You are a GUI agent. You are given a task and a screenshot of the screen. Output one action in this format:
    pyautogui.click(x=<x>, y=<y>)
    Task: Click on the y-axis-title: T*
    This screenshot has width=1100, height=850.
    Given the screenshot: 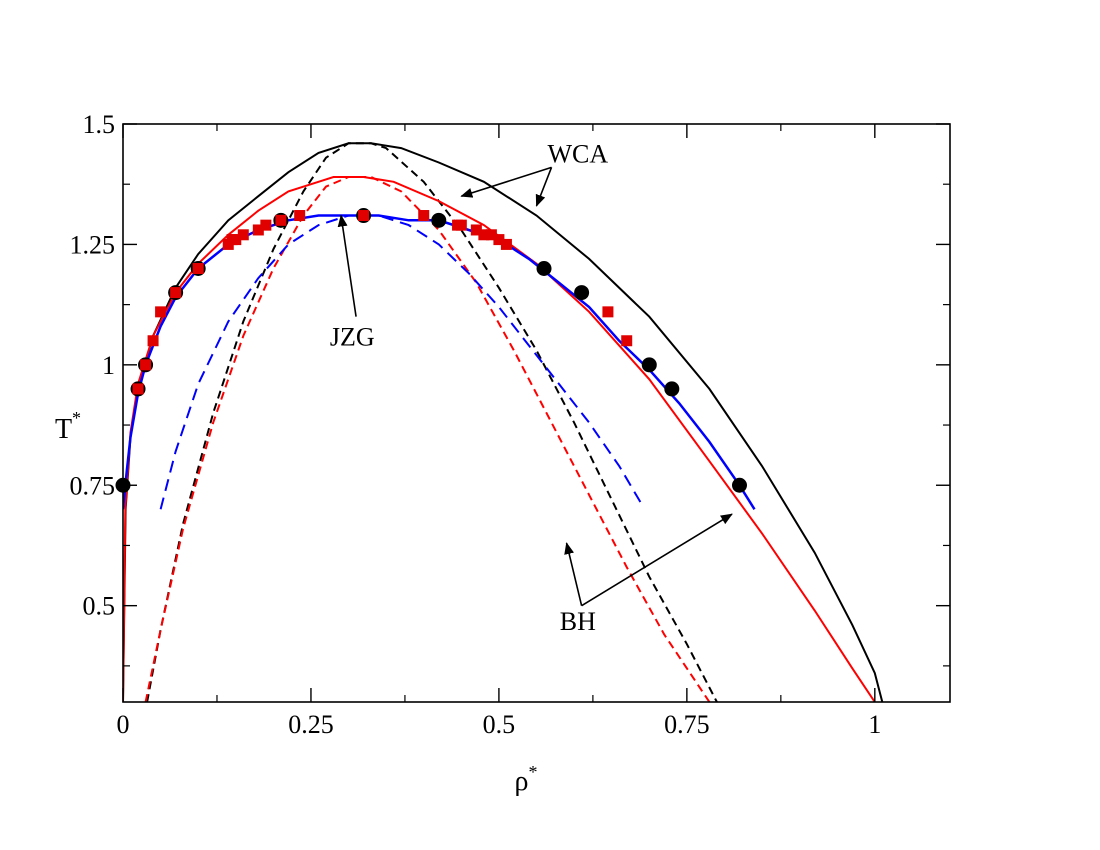 What is the action you would take?
    pyautogui.click(x=68, y=426)
    